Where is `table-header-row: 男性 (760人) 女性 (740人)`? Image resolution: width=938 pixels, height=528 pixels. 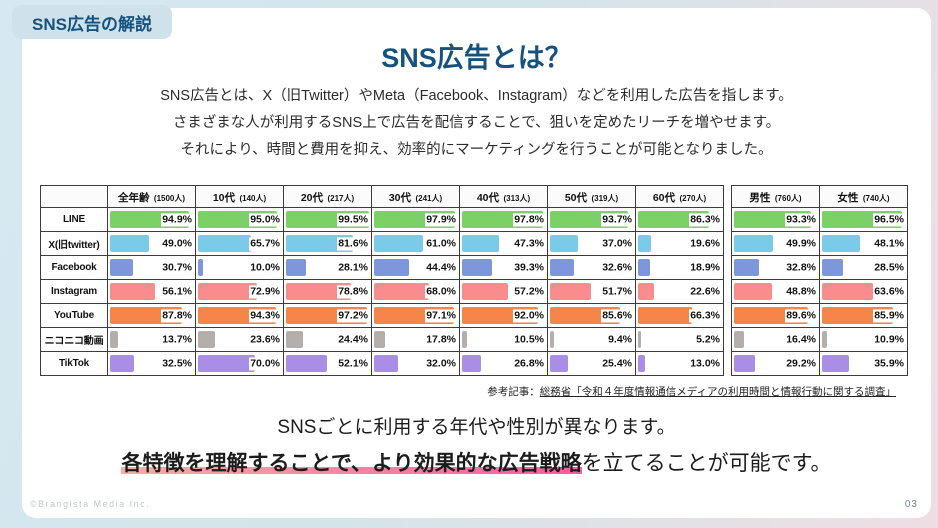
table-header-row: 男性 (760人) 女性 (740人) is located at coordinates (819, 196).